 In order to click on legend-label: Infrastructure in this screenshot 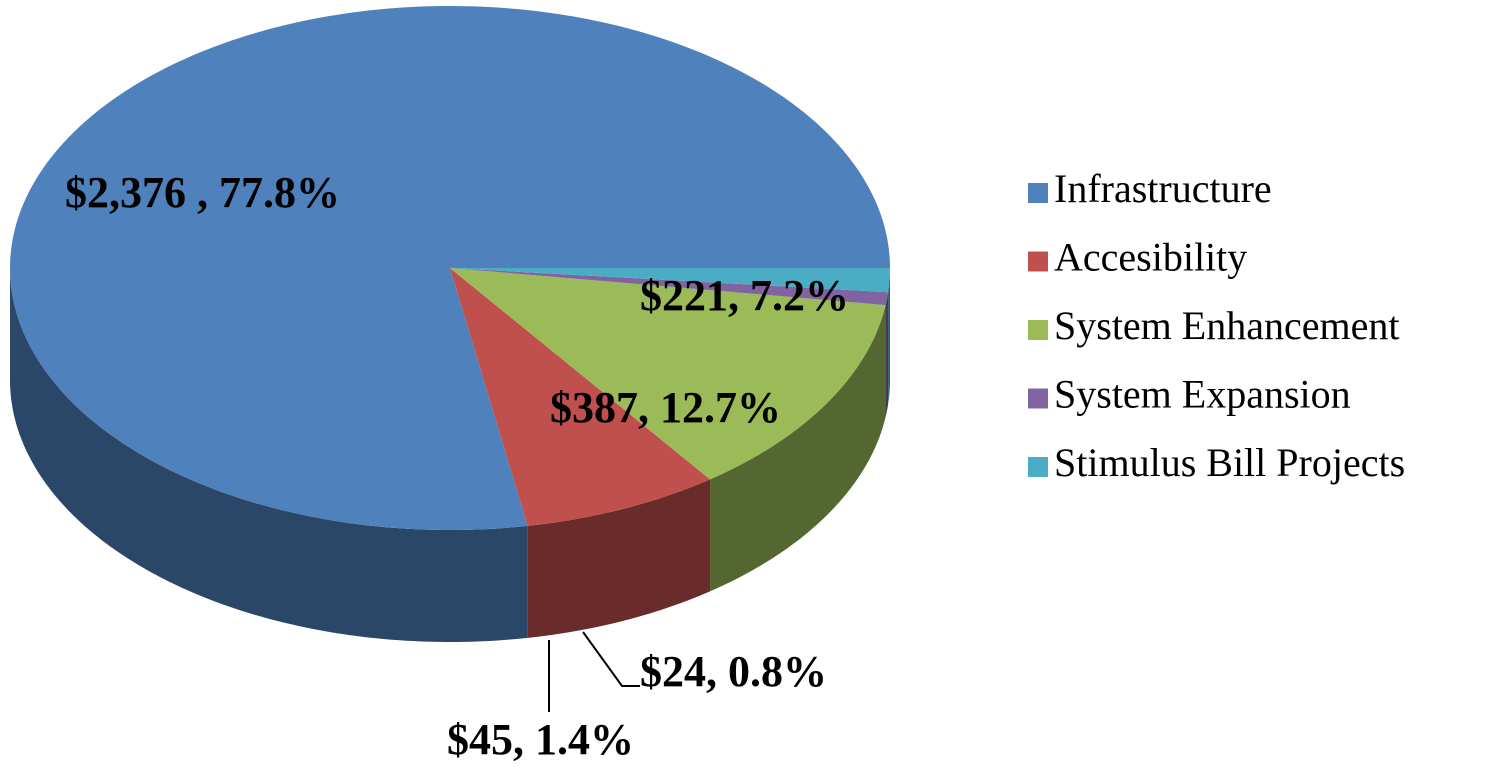, I will do `click(1163, 188)`.